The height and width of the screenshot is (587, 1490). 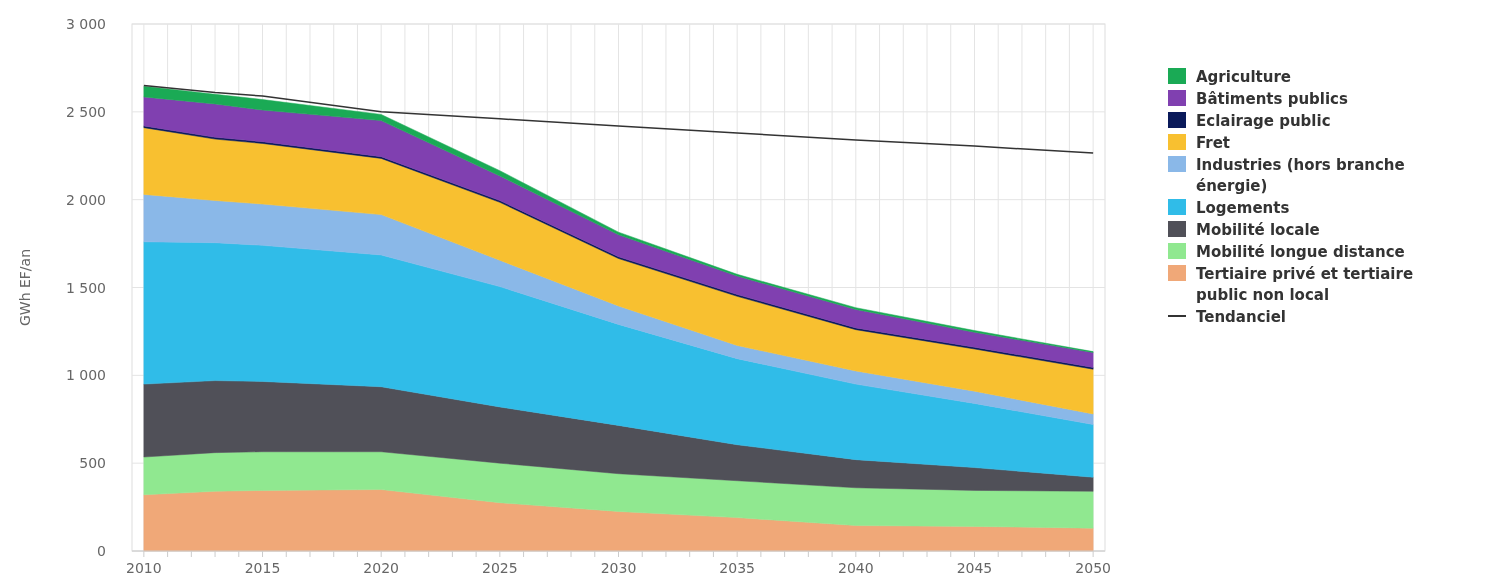 What do you see at coordinates (92, 463) in the screenshot?
I see `y-tick-label: 500` at bounding box center [92, 463].